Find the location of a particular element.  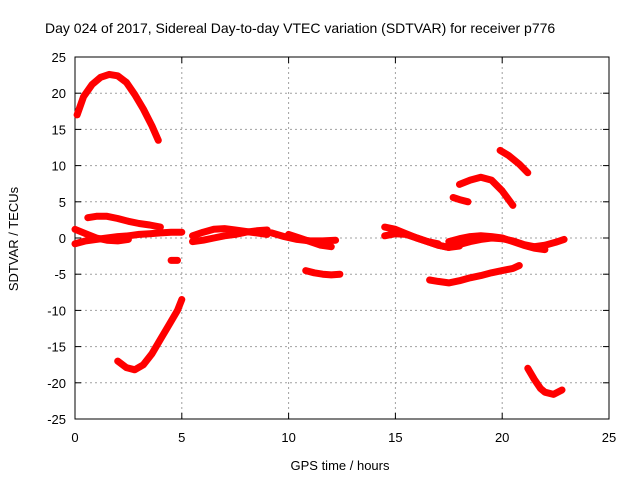

y-tick-label: -5 is located at coordinates (60, 274).